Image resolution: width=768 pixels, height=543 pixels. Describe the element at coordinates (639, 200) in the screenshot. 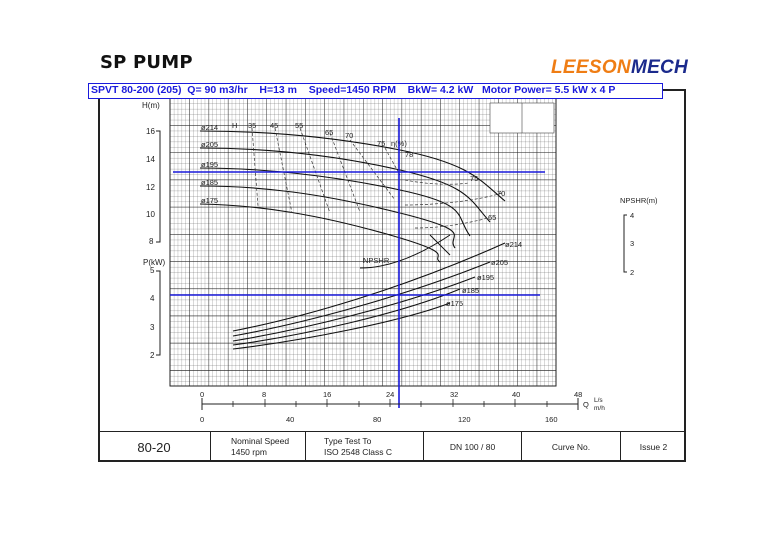

I see `svg-text: NPSHR(m)` at that location.